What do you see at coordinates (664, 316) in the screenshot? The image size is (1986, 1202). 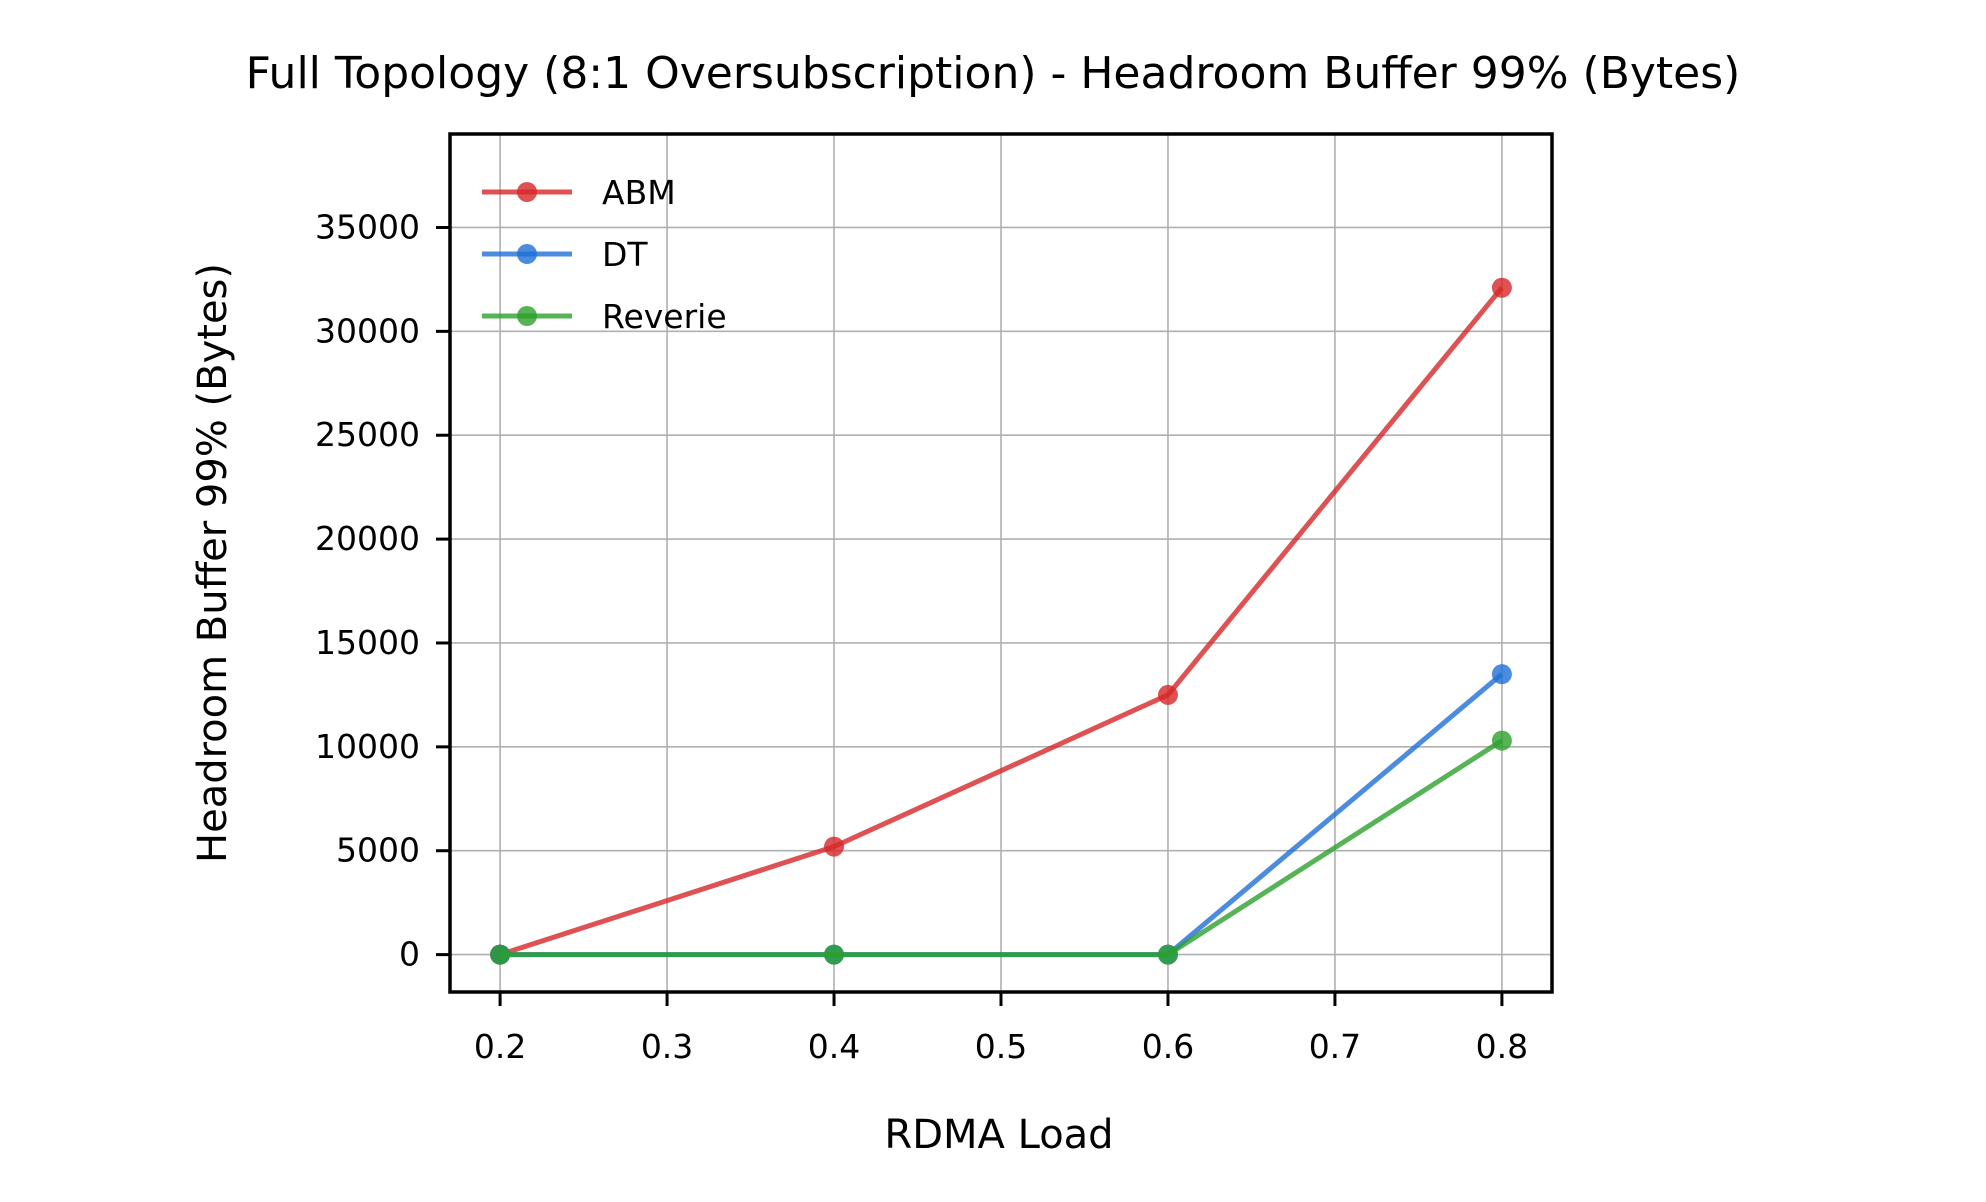 I see `legend-label: Reverie` at bounding box center [664, 316].